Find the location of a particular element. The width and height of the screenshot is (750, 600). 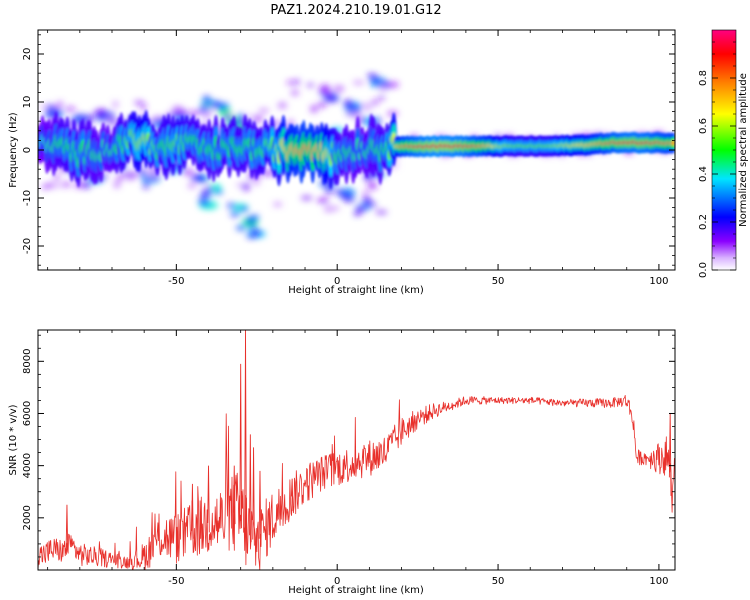

spectrogram-x-tick-label: -50 is located at coordinates (176, 281).